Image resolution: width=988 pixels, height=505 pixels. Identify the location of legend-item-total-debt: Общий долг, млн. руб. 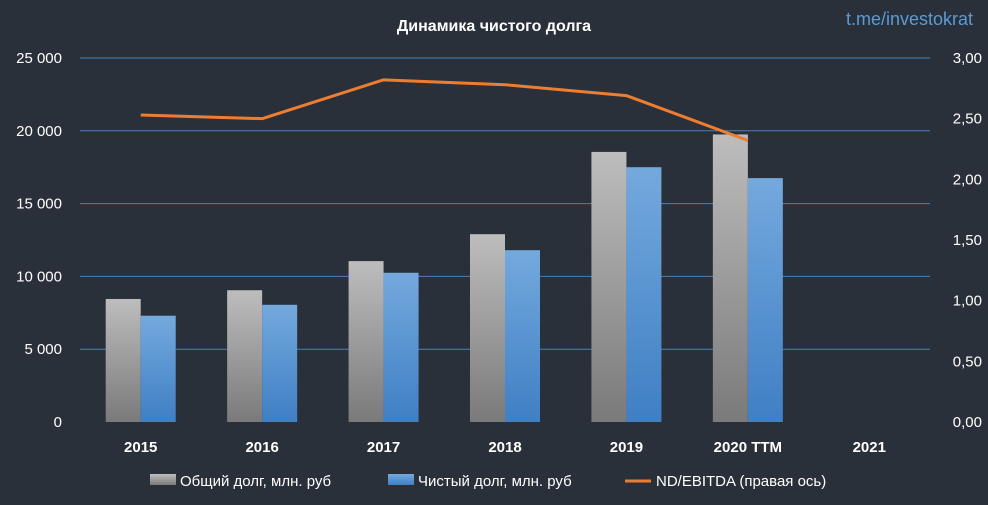
(240, 481).